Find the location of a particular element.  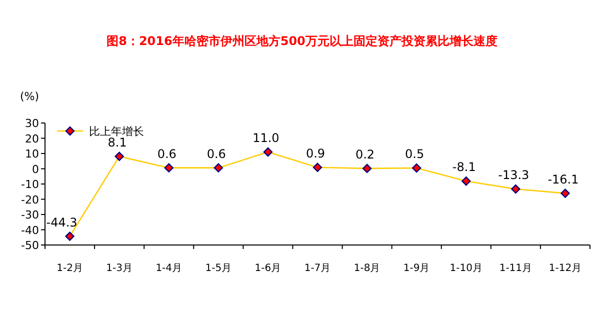

y-tick-label: 0 is located at coordinates (35, 169).